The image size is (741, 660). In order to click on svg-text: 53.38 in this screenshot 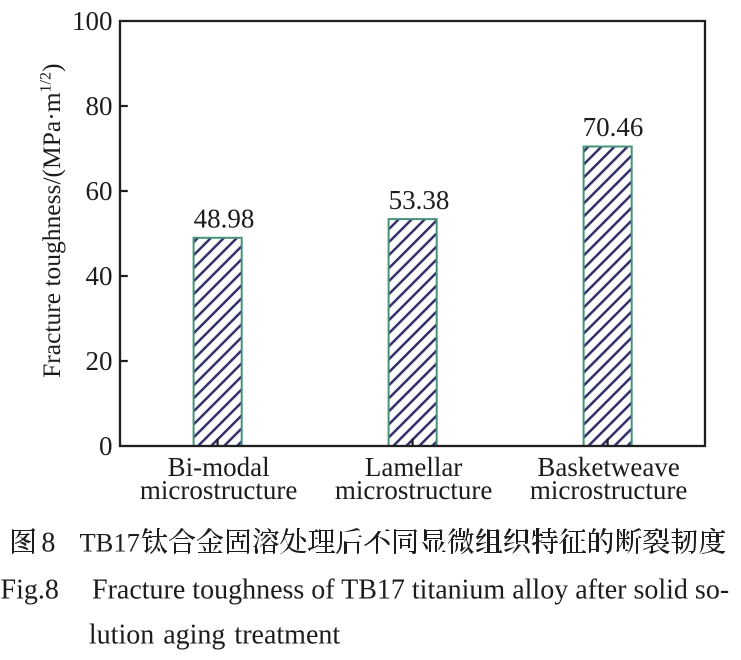, I will do `click(419, 200)`.